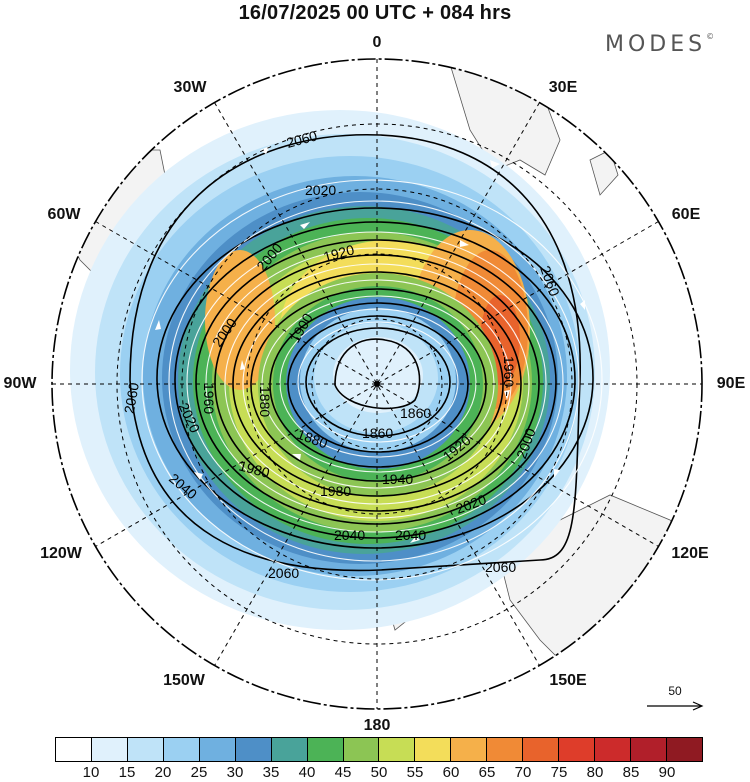 This screenshot has height=782, width=750. What do you see at coordinates (20, 383) in the screenshot?
I see `lon-label-90w: 90W` at bounding box center [20, 383].